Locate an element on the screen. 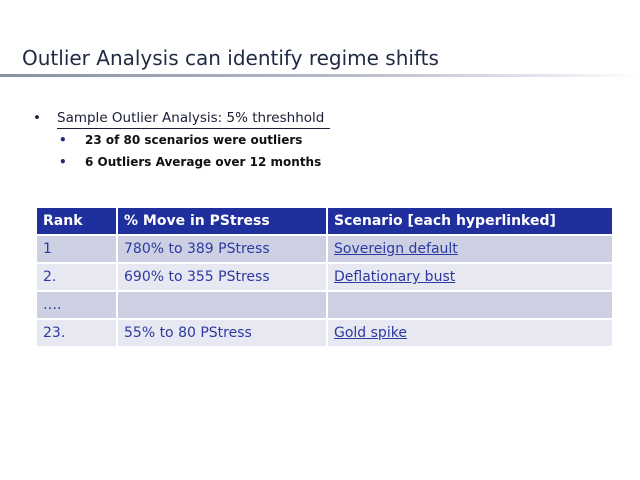 The width and height of the screenshot is (640, 480). rank-cell: 23. is located at coordinates (77, 332).